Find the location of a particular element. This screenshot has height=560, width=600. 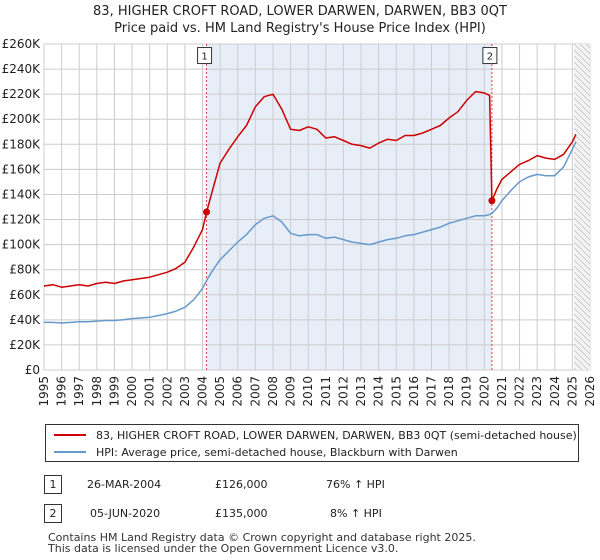

x-tick-label: 2007 is located at coordinates (255, 391).